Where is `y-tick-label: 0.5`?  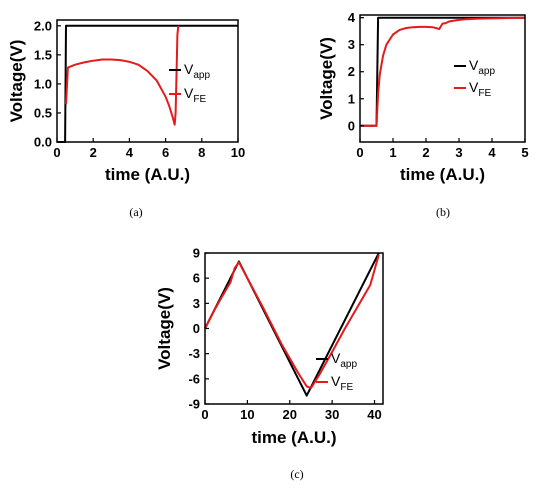
y-tick-label: 0.5 is located at coordinates (43, 112).